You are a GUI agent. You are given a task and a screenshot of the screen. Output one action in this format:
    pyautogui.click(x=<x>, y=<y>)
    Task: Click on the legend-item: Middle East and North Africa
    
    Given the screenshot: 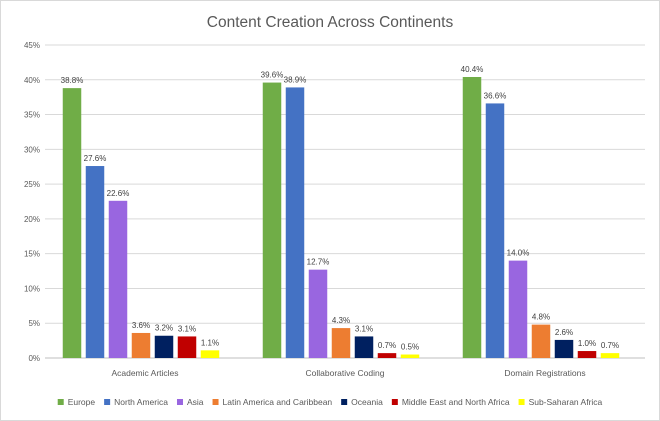 What is the action you would take?
    pyautogui.click(x=450, y=402)
    